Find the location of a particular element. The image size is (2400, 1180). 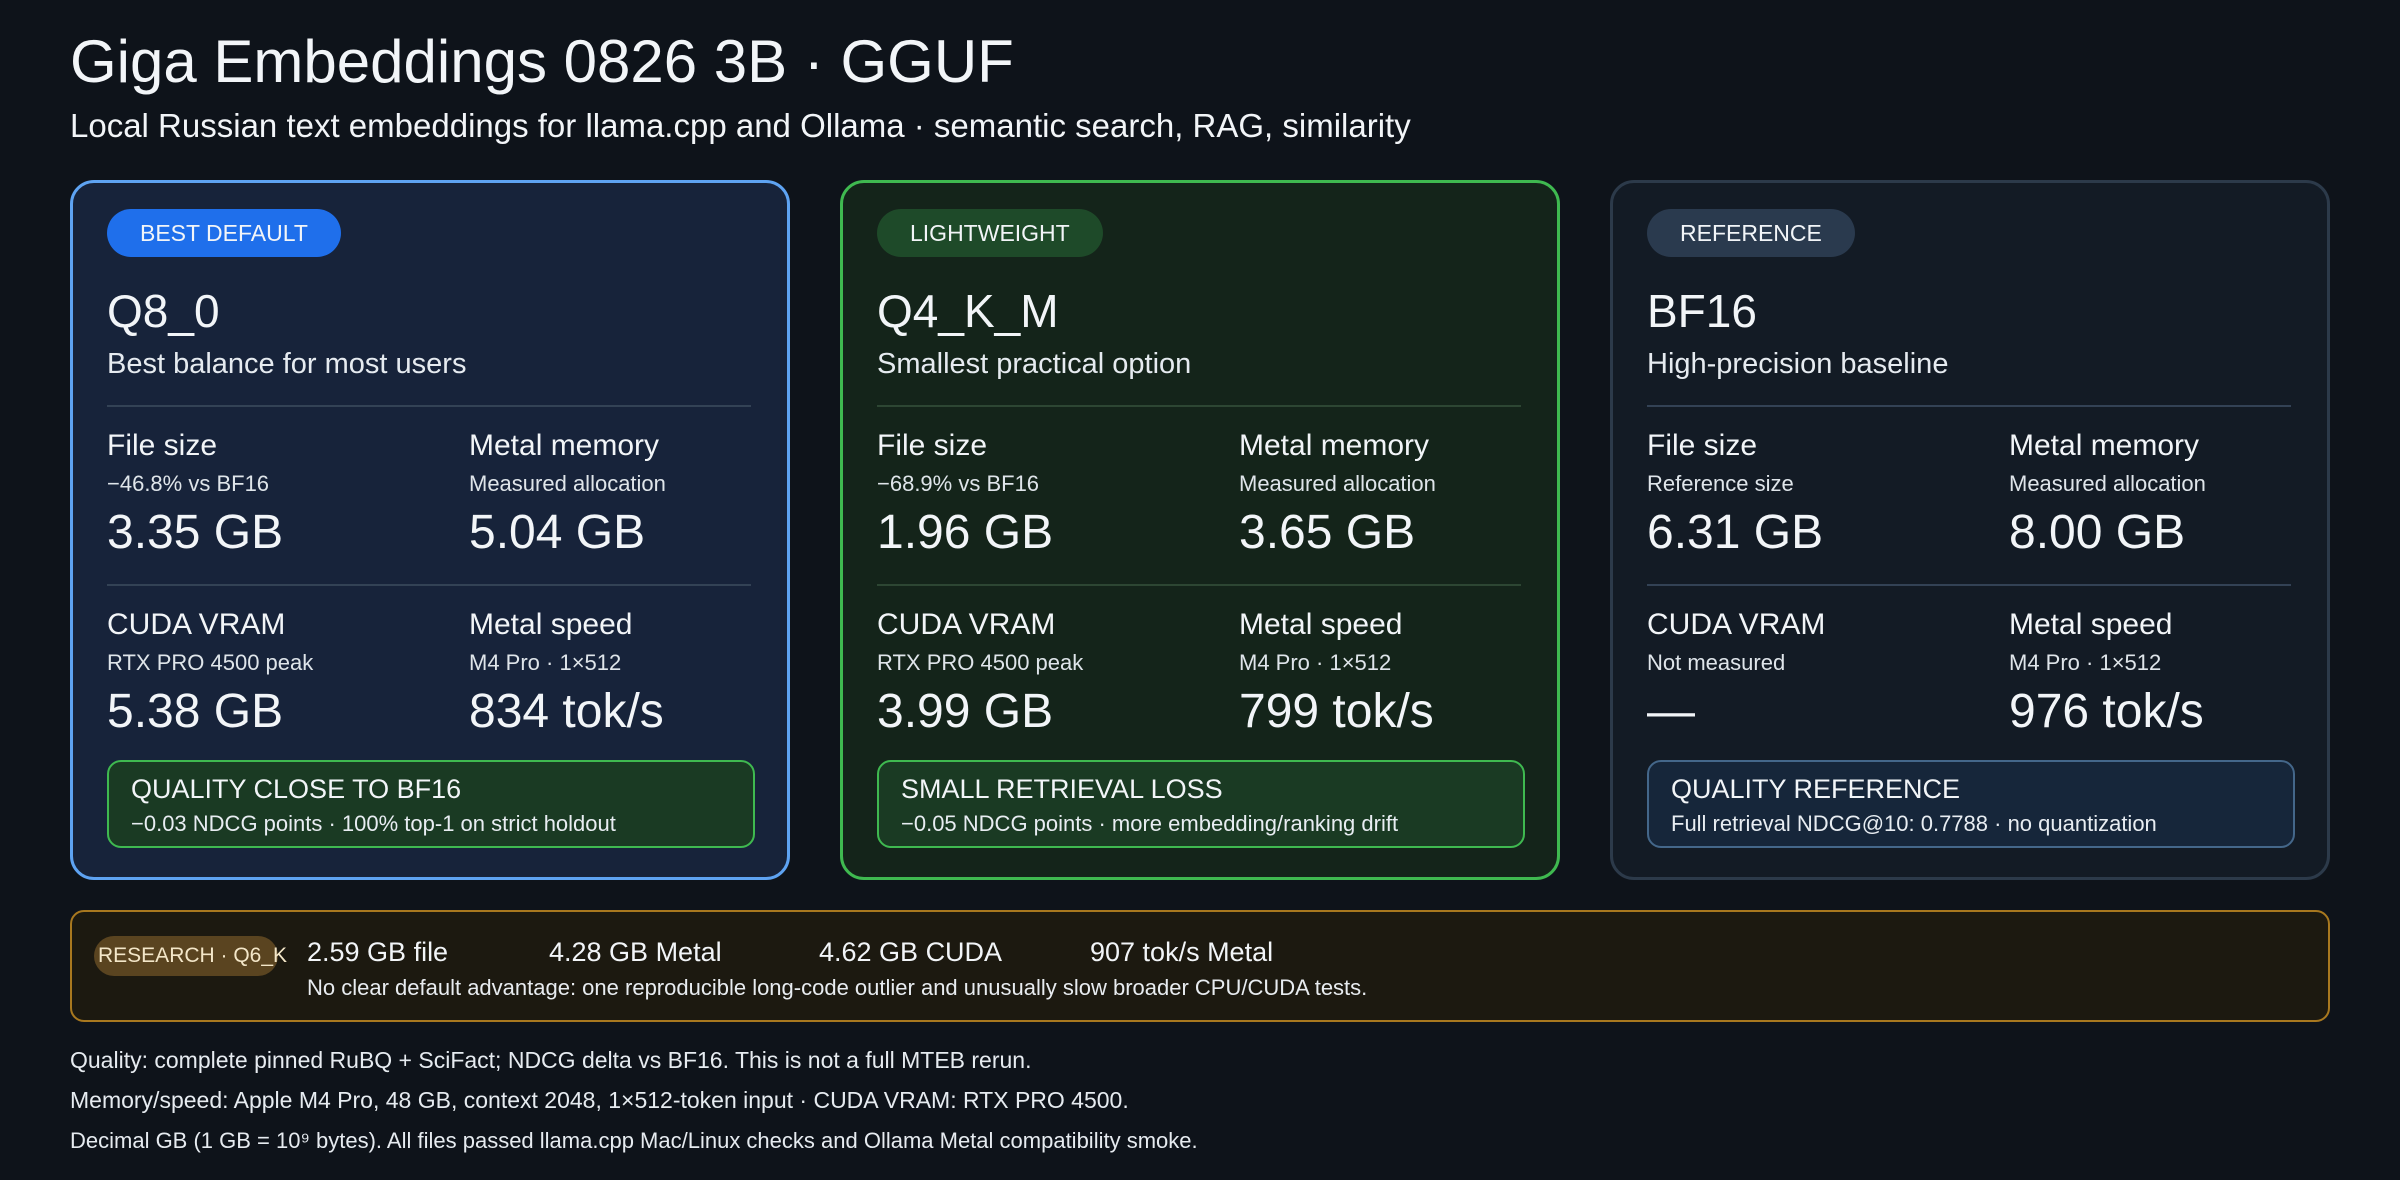

metric-value: 976 tok/s is located at coordinates (2106, 711).